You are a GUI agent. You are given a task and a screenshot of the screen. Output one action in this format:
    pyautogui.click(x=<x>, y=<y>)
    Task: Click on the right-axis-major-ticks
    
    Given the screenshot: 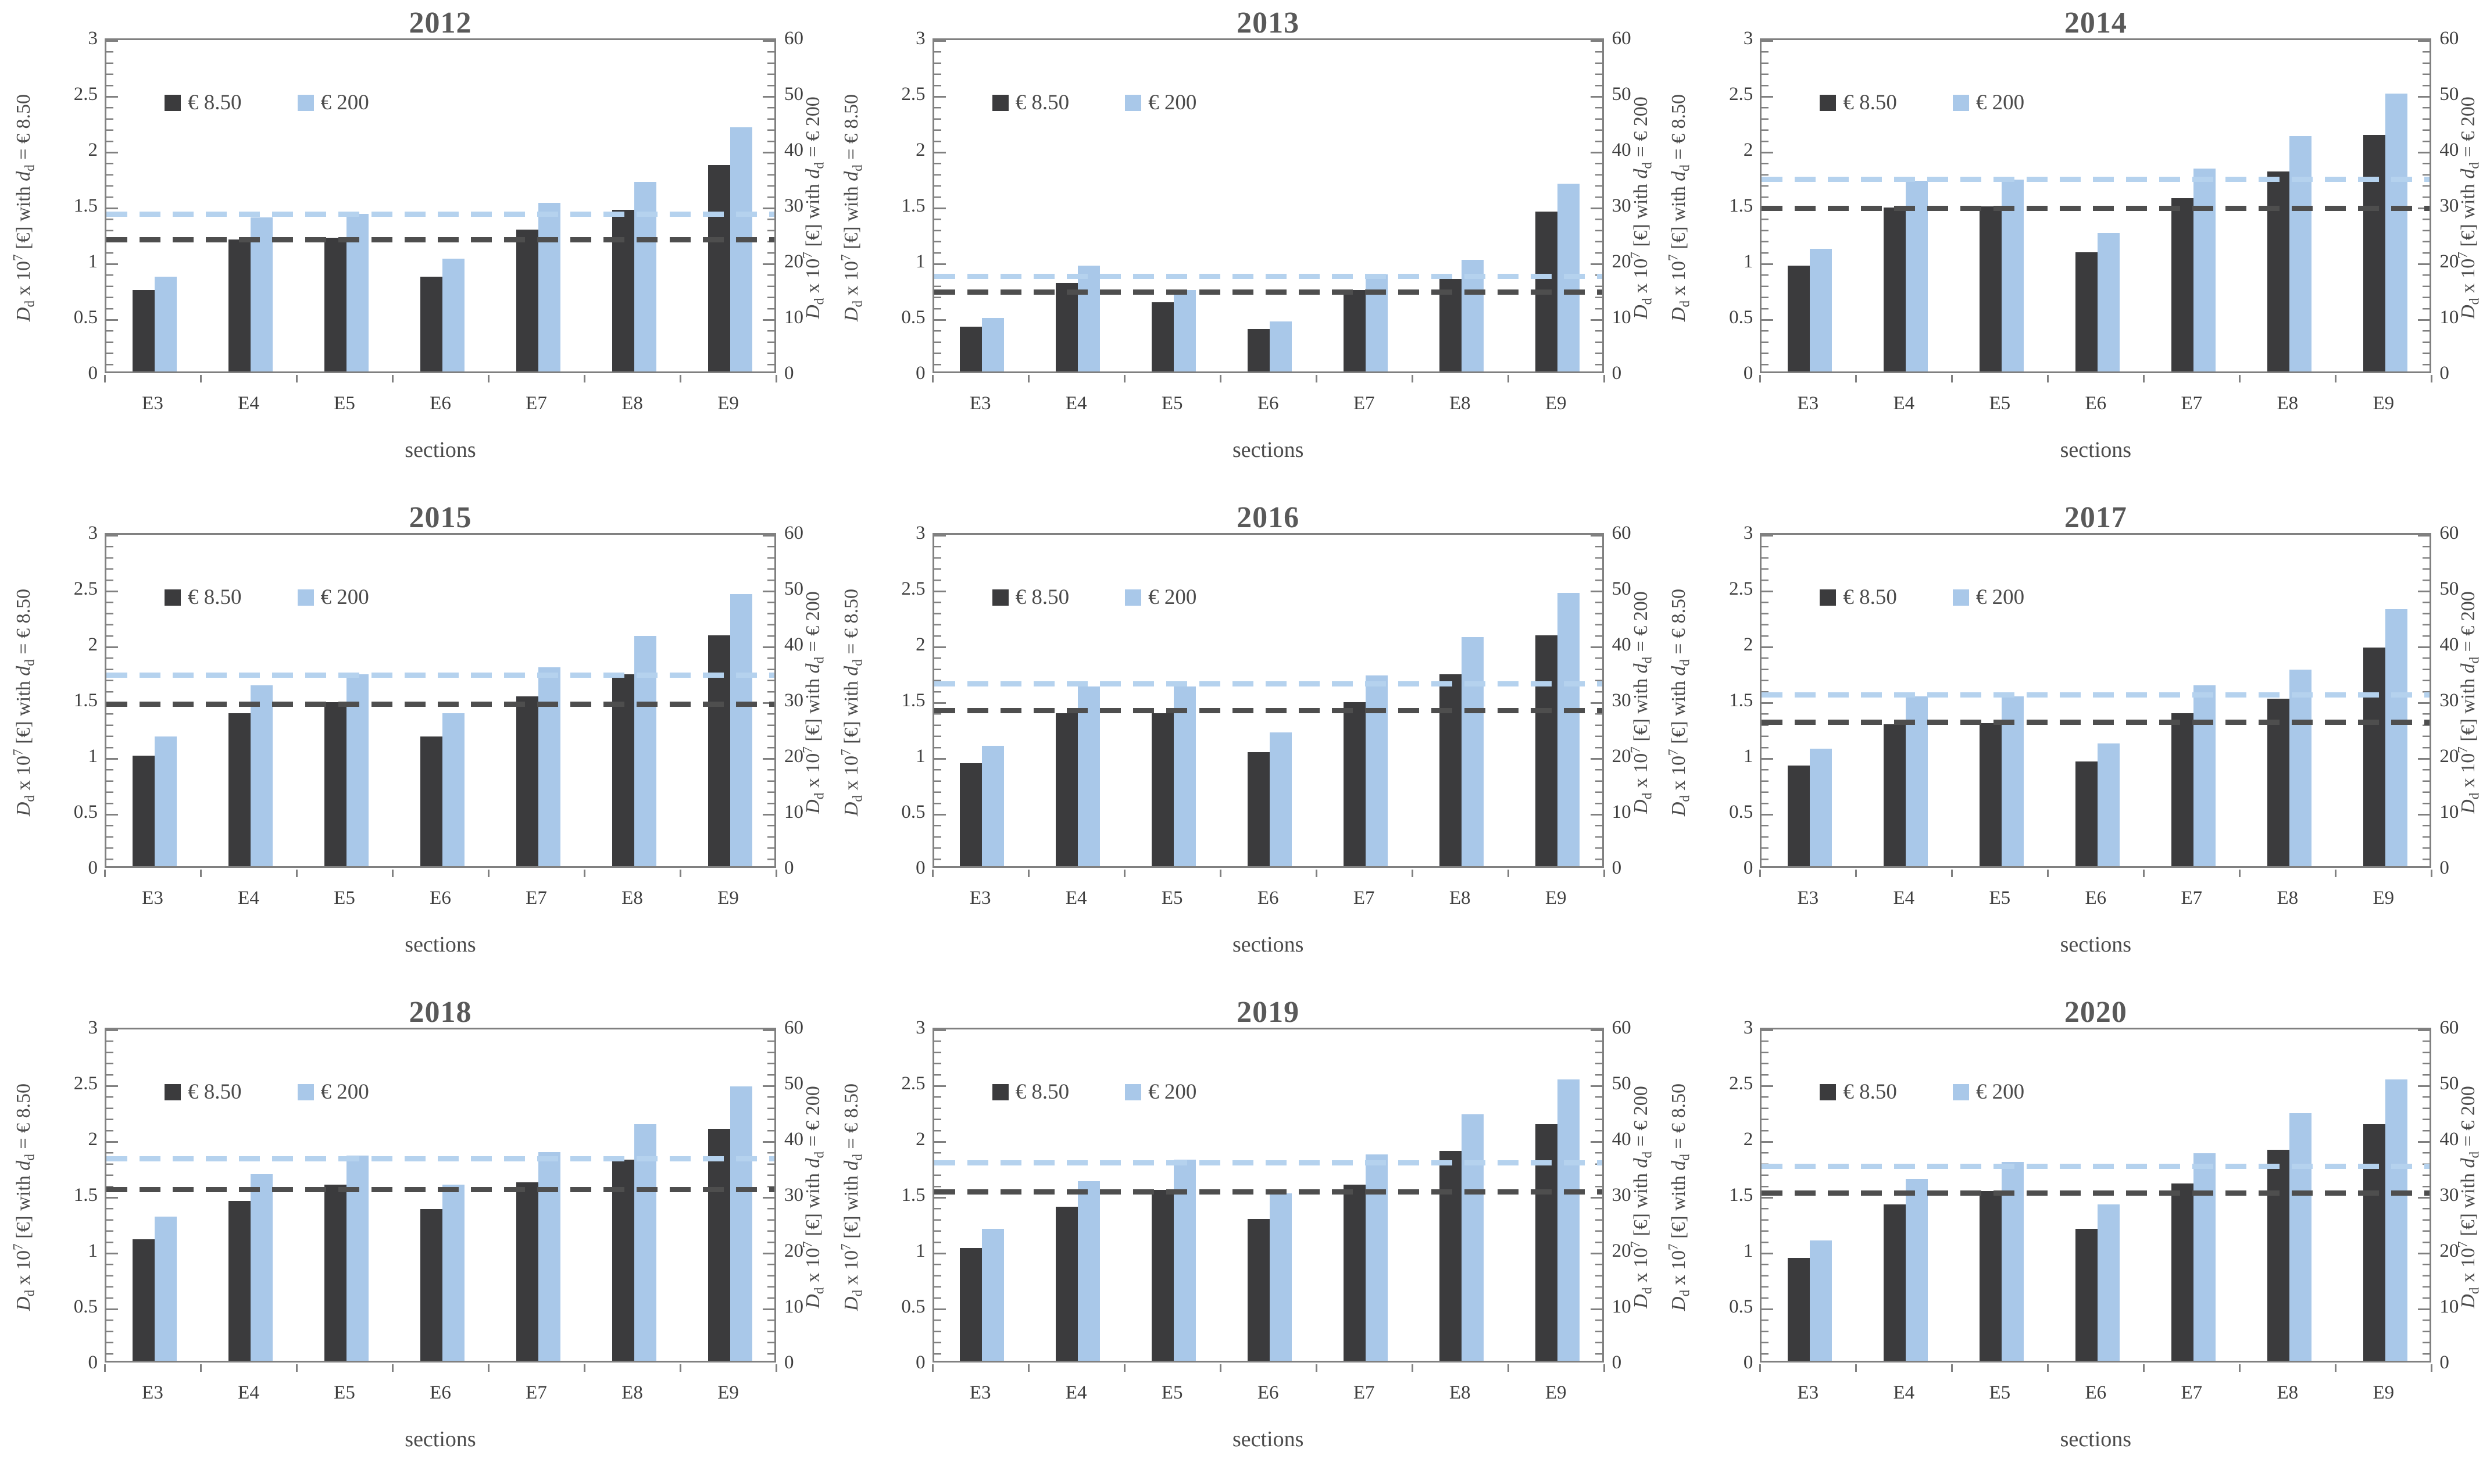 What is the action you would take?
    pyautogui.click(x=2424, y=700)
    